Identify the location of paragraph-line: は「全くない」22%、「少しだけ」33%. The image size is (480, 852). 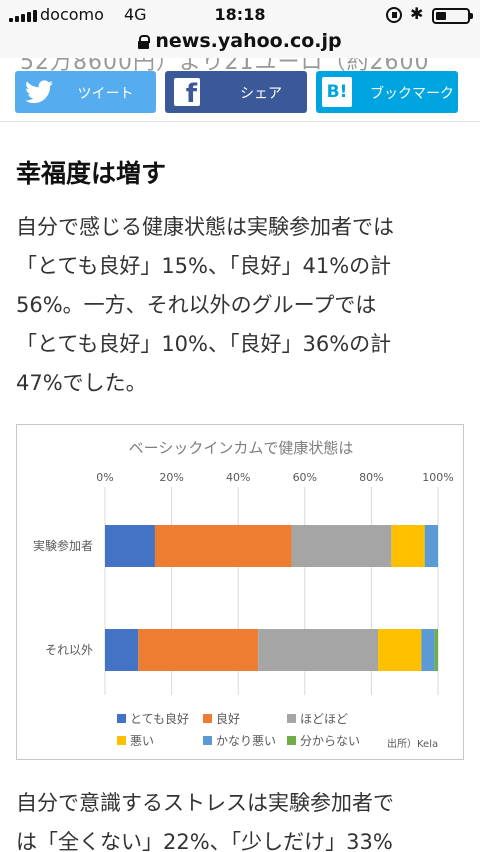
(204, 841).